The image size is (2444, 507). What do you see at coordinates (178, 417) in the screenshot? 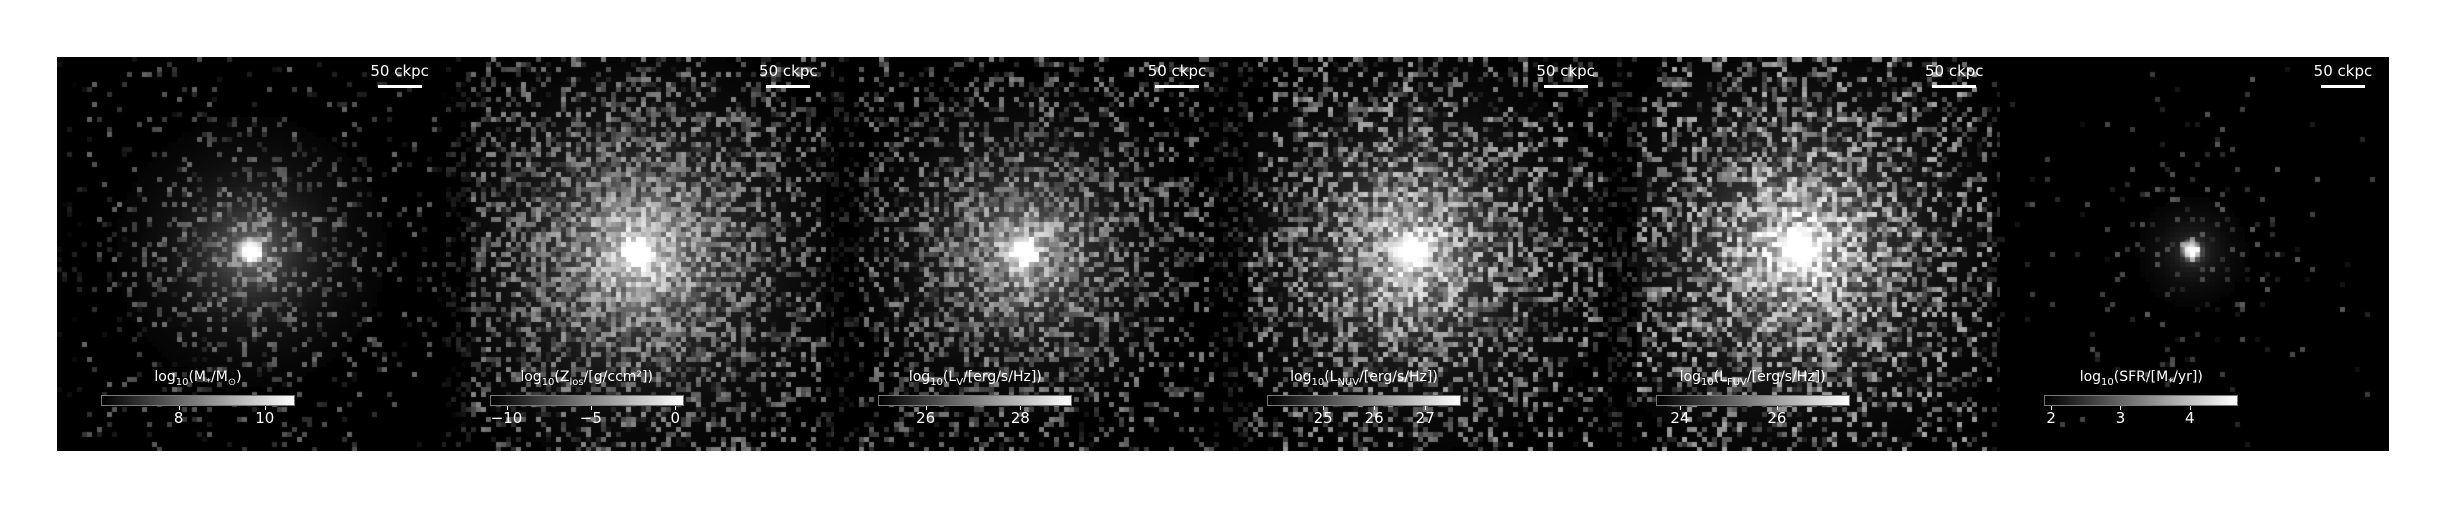
I see `colorbar-tick-label: 8` at bounding box center [178, 417].